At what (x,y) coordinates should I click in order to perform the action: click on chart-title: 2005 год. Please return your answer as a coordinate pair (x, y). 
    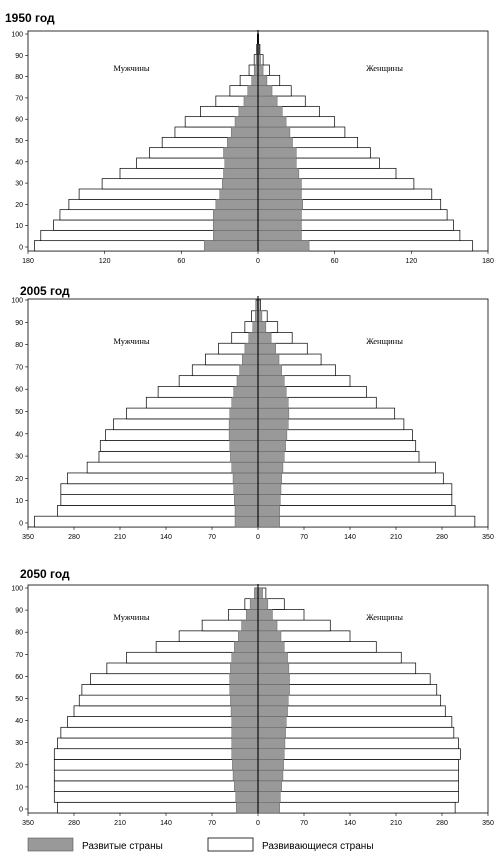
    Looking at the image, I should click on (45, 291).